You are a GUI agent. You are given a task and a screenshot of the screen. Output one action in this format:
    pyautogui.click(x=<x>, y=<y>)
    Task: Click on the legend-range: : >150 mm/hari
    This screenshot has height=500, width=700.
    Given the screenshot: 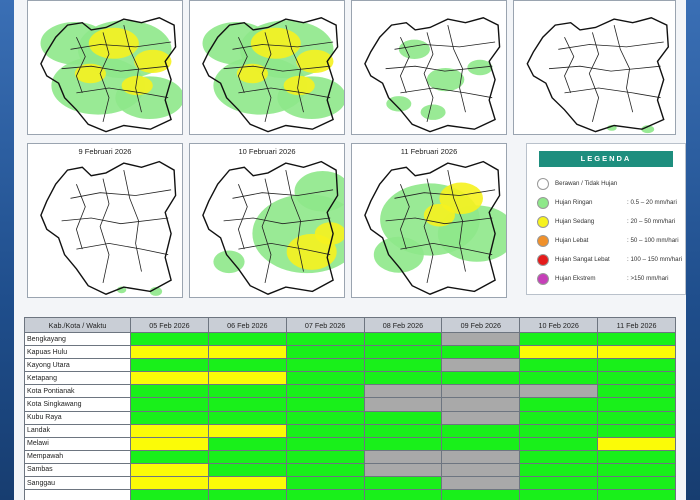 What is the action you would take?
    pyautogui.click(x=648, y=278)
    